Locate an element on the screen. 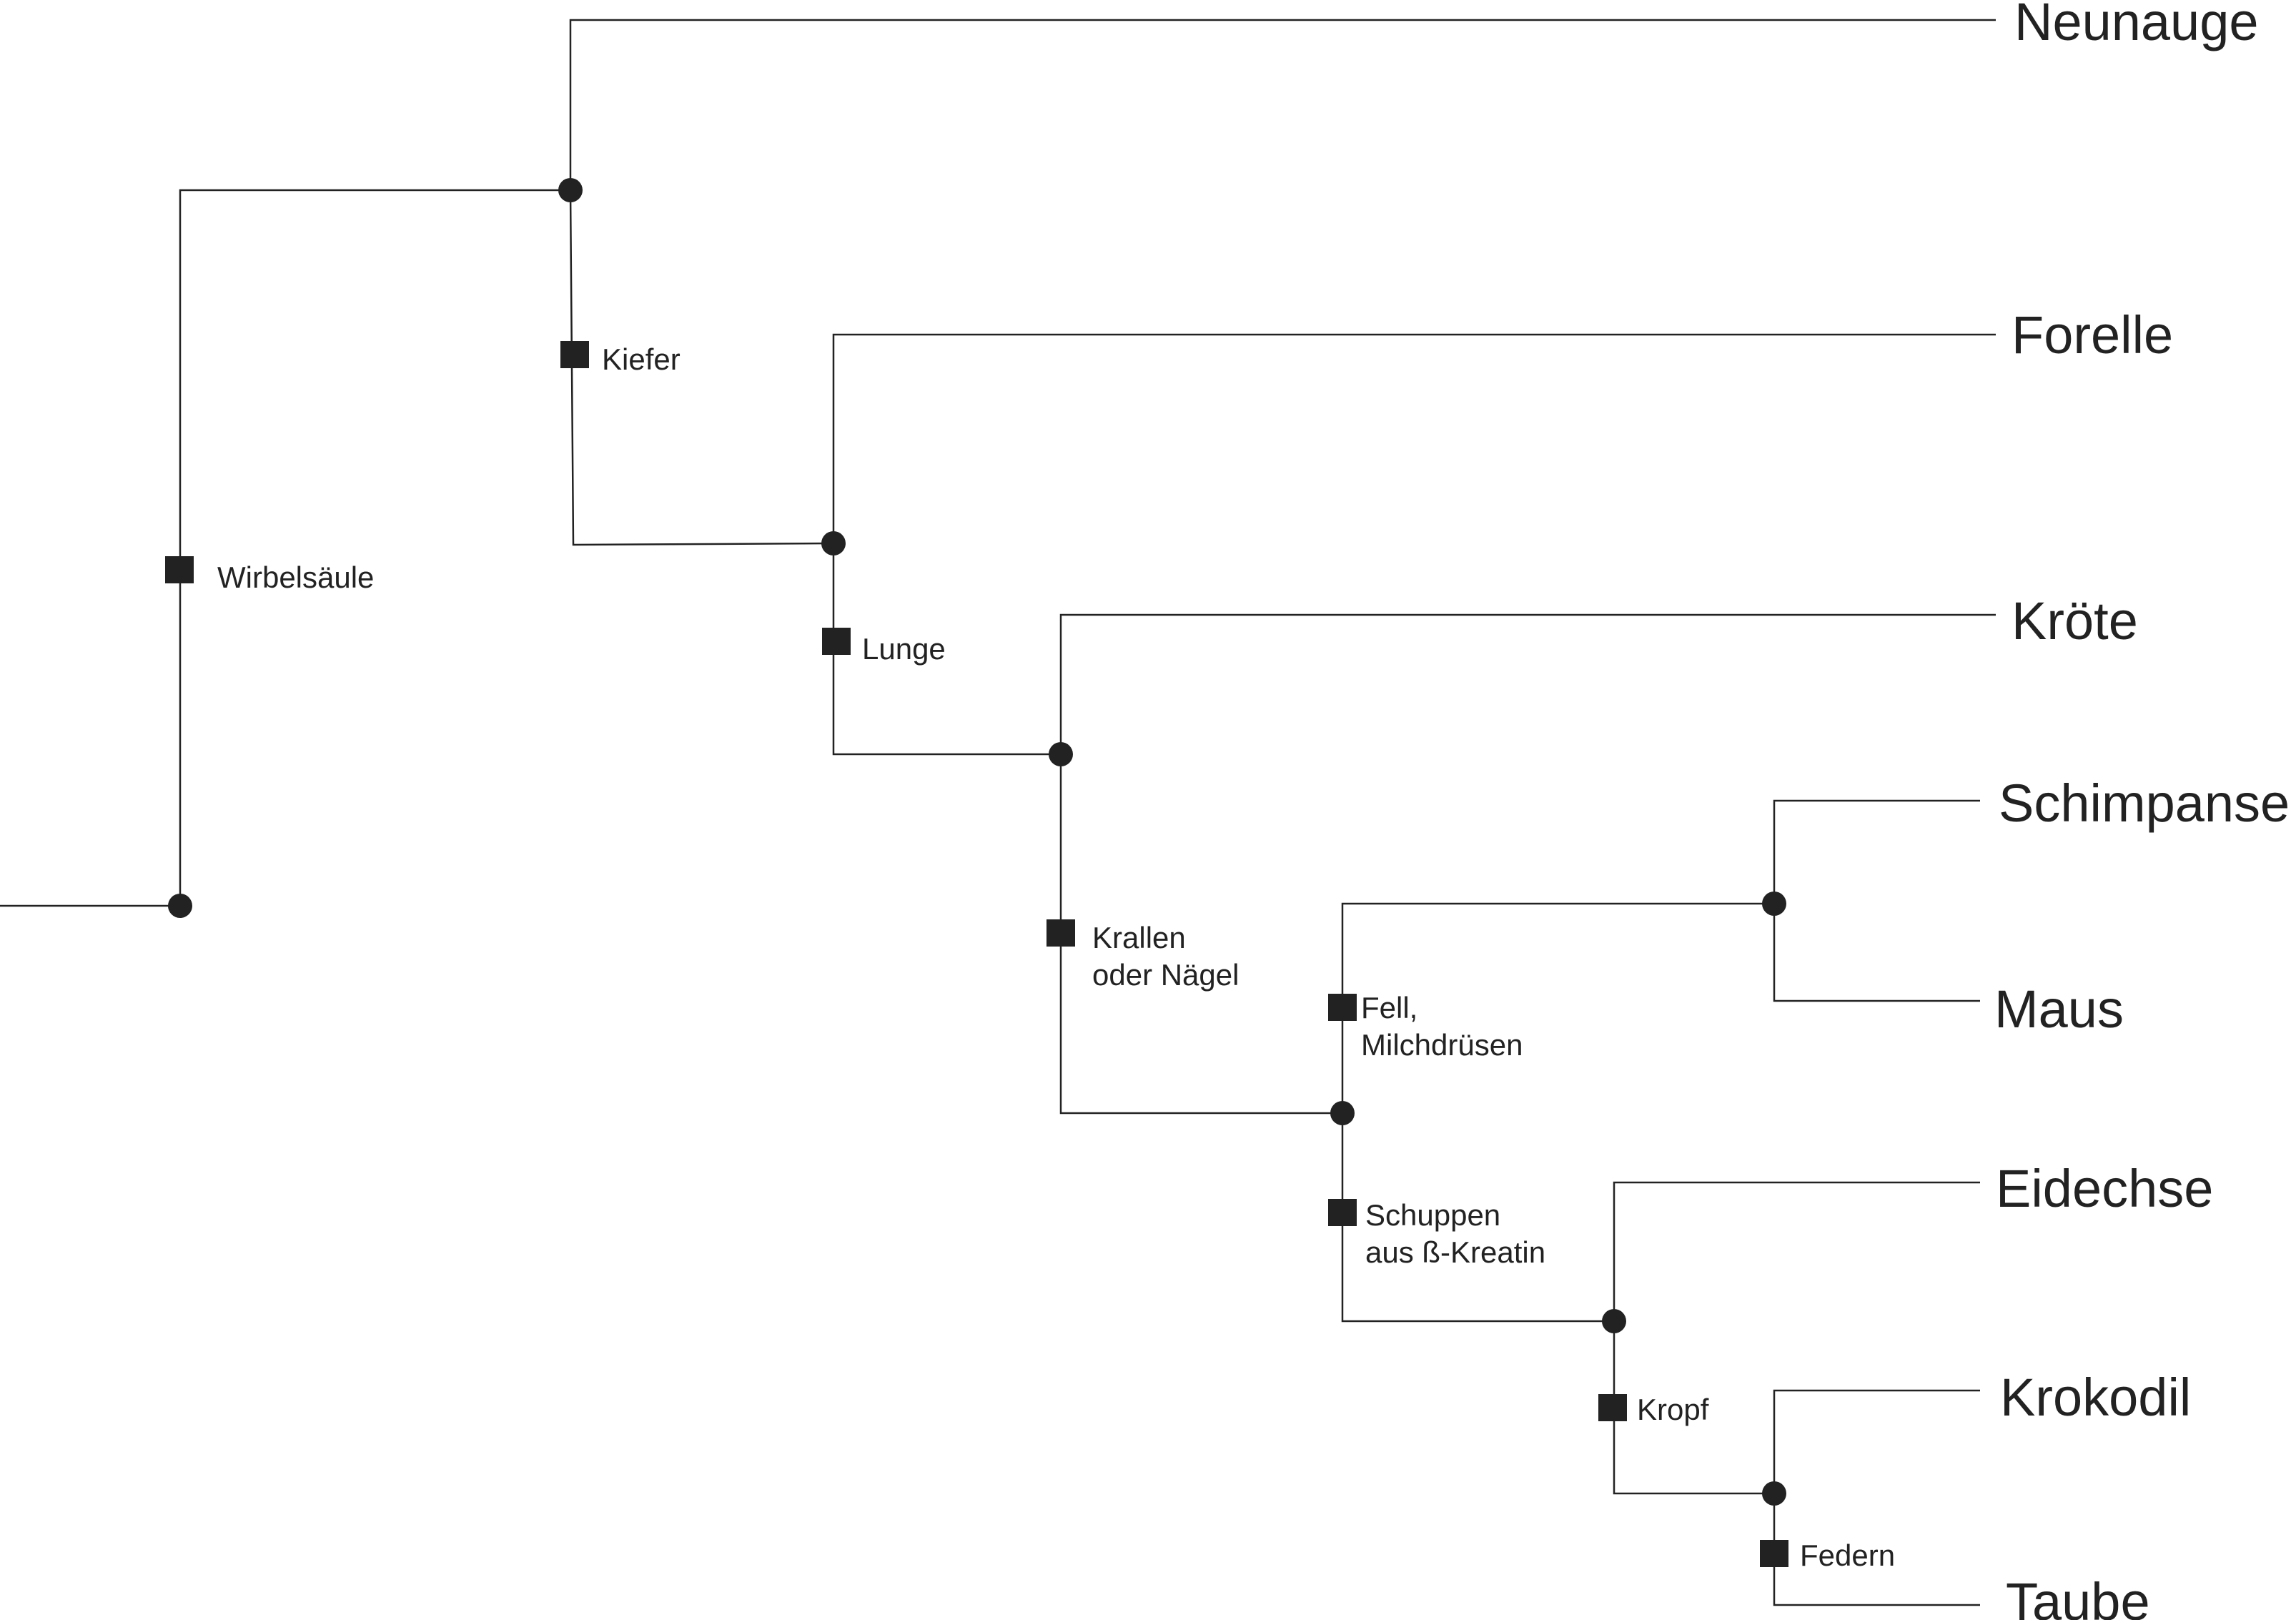 Image resolution: width=2296 pixels, height=1620 pixels. taxon-krokodil: Krokodil is located at coordinates (2095, 1397).